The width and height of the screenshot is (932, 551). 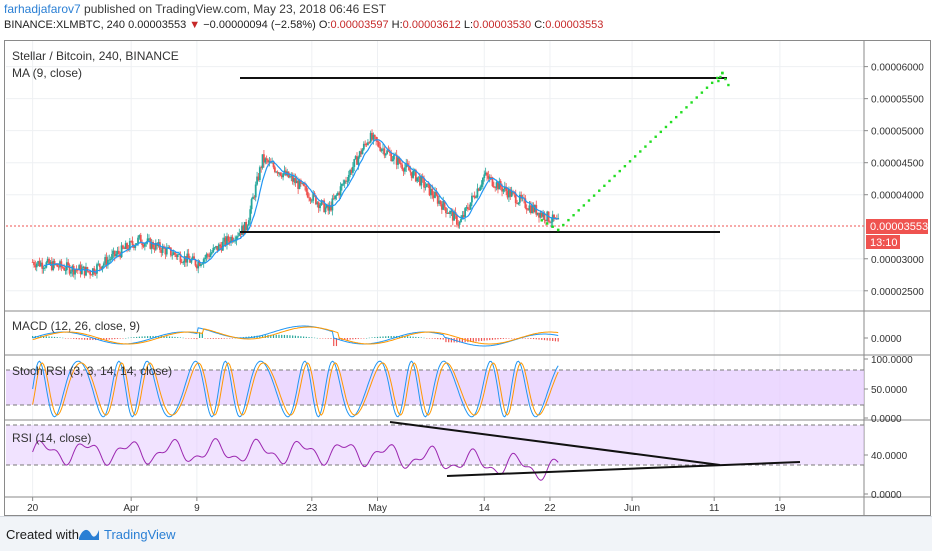 I want to click on price-tick-label: 0.00003000, so click(x=897, y=260).